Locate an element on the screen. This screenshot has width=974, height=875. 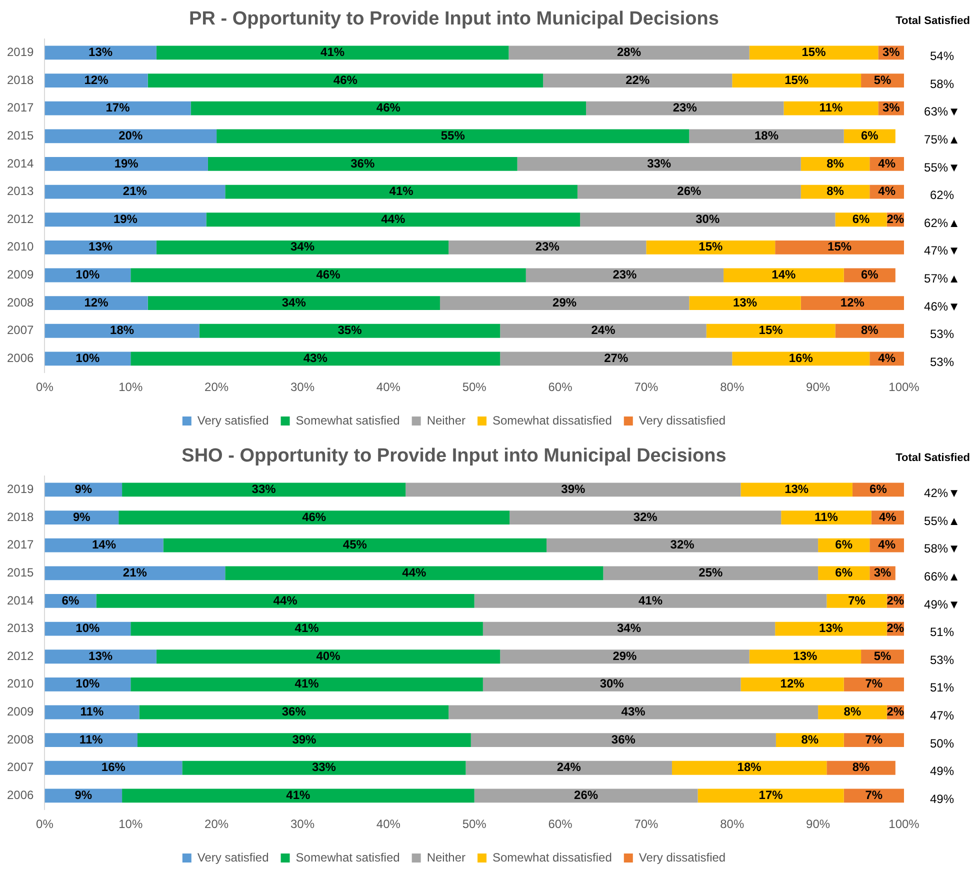
text: 49%▼ is located at coordinates (942, 604).